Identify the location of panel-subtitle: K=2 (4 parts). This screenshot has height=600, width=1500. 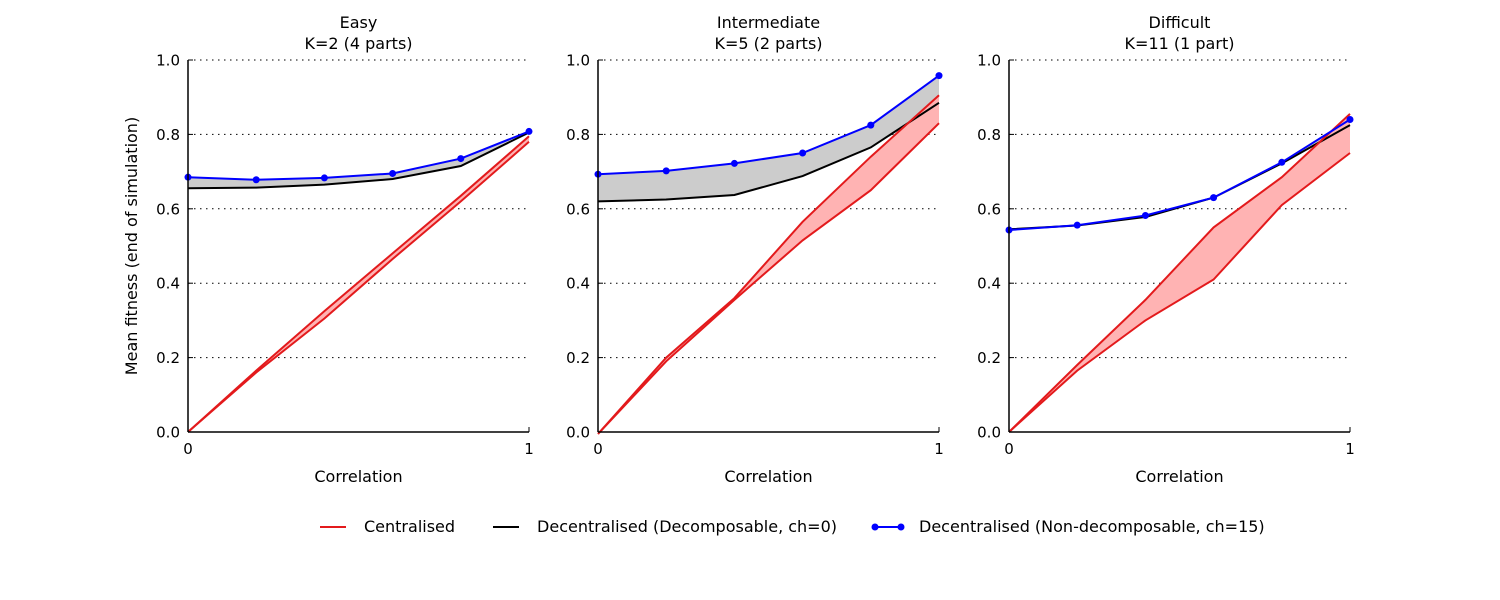
(358, 43).